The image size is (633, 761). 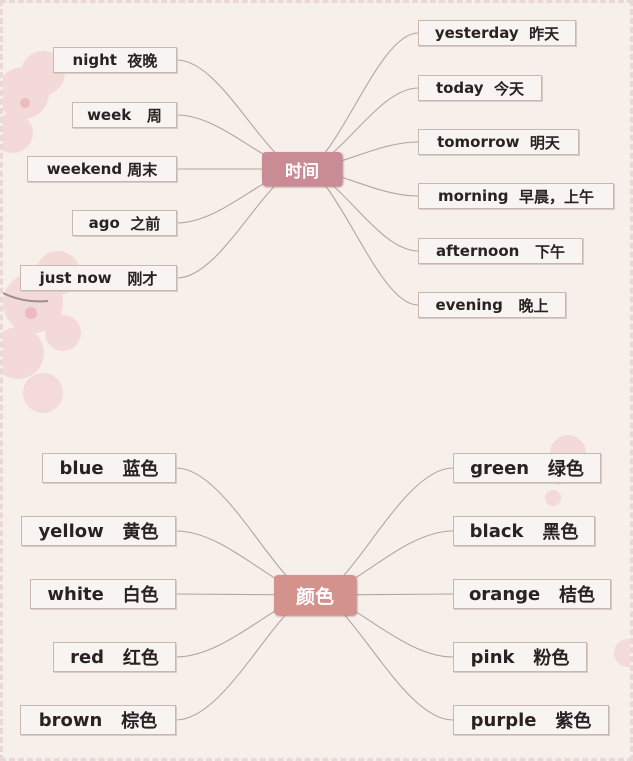 What do you see at coordinates (104, 223) in the screenshot?
I see `node-en: ago` at bounding box center [104, 223].